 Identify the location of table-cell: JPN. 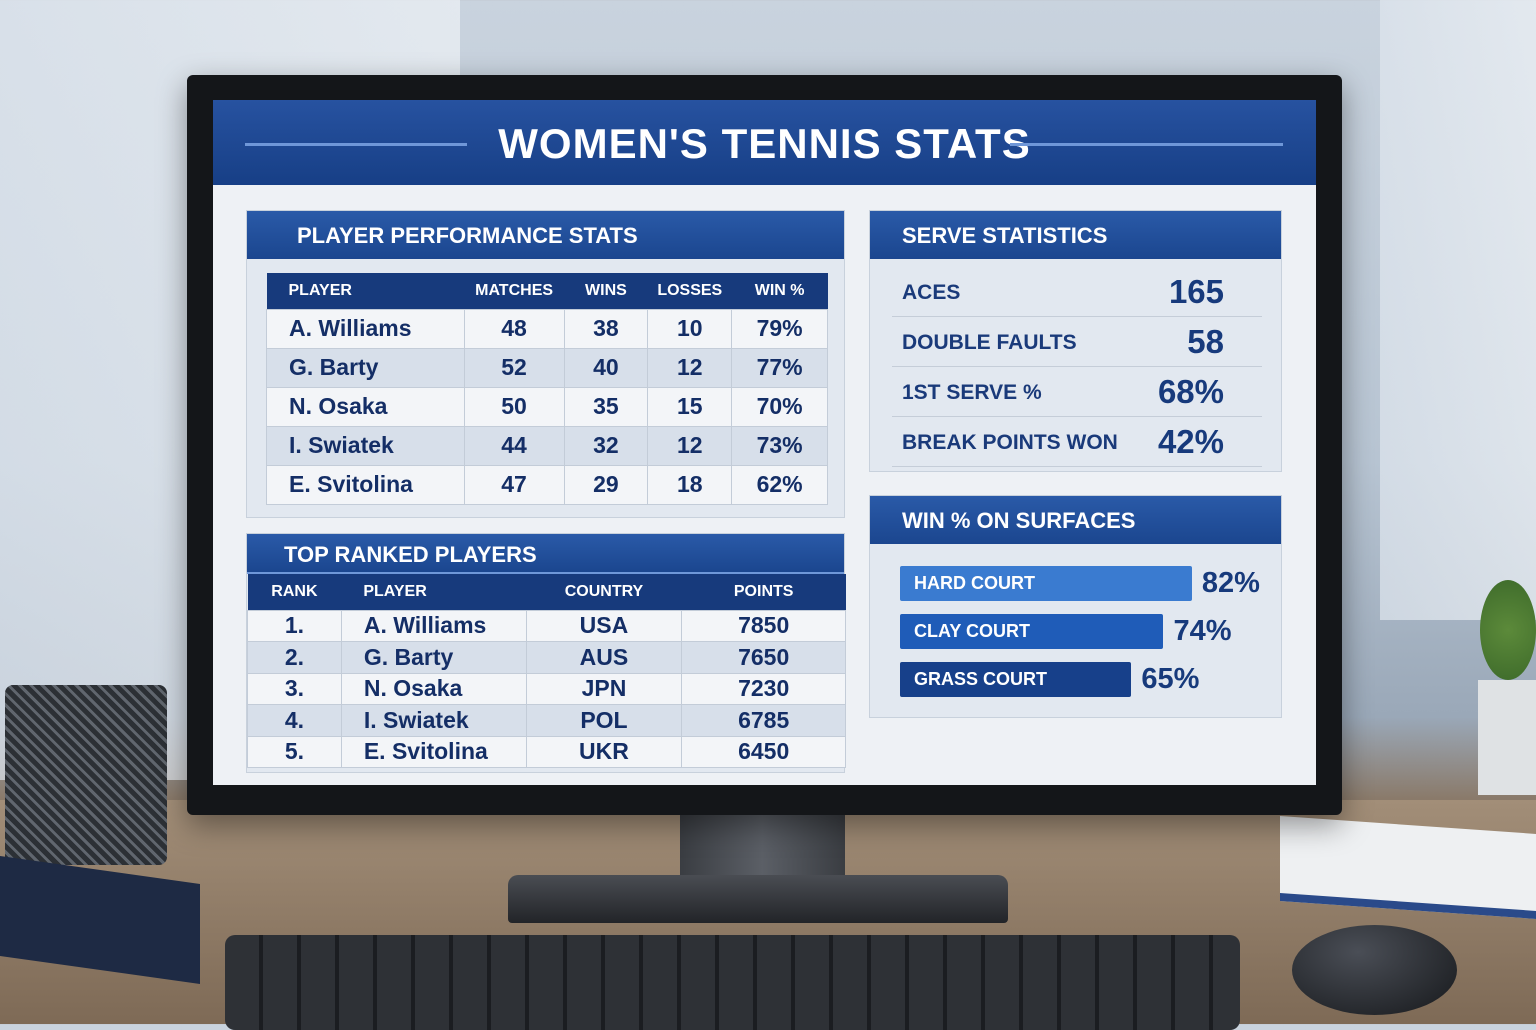
(604, 688).